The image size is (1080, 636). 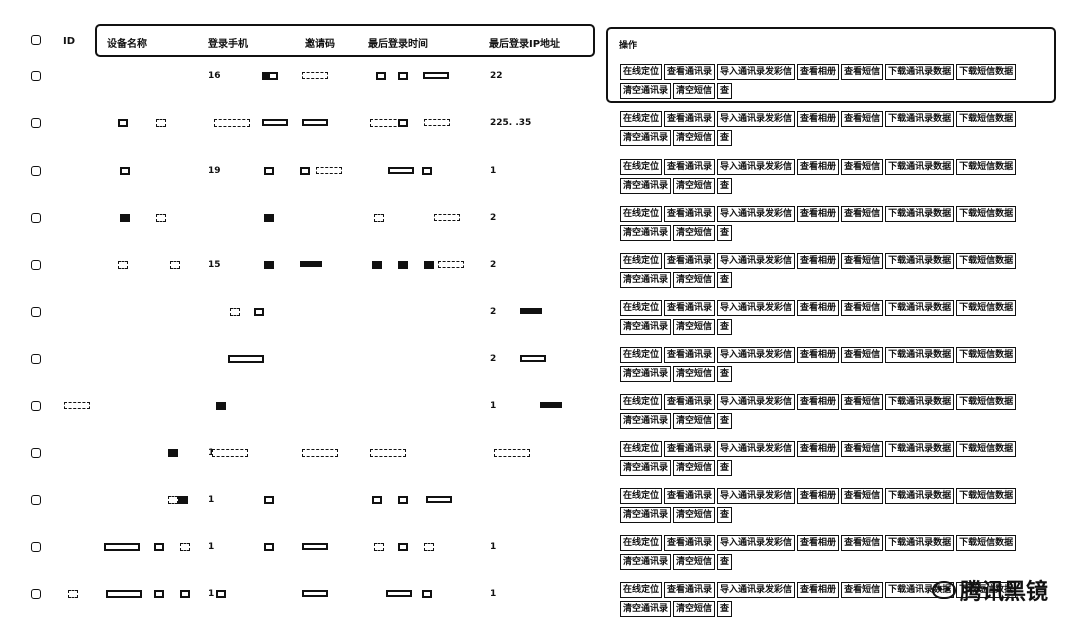 I want to click on select-all-checkbox, so click(x=36, y=40).